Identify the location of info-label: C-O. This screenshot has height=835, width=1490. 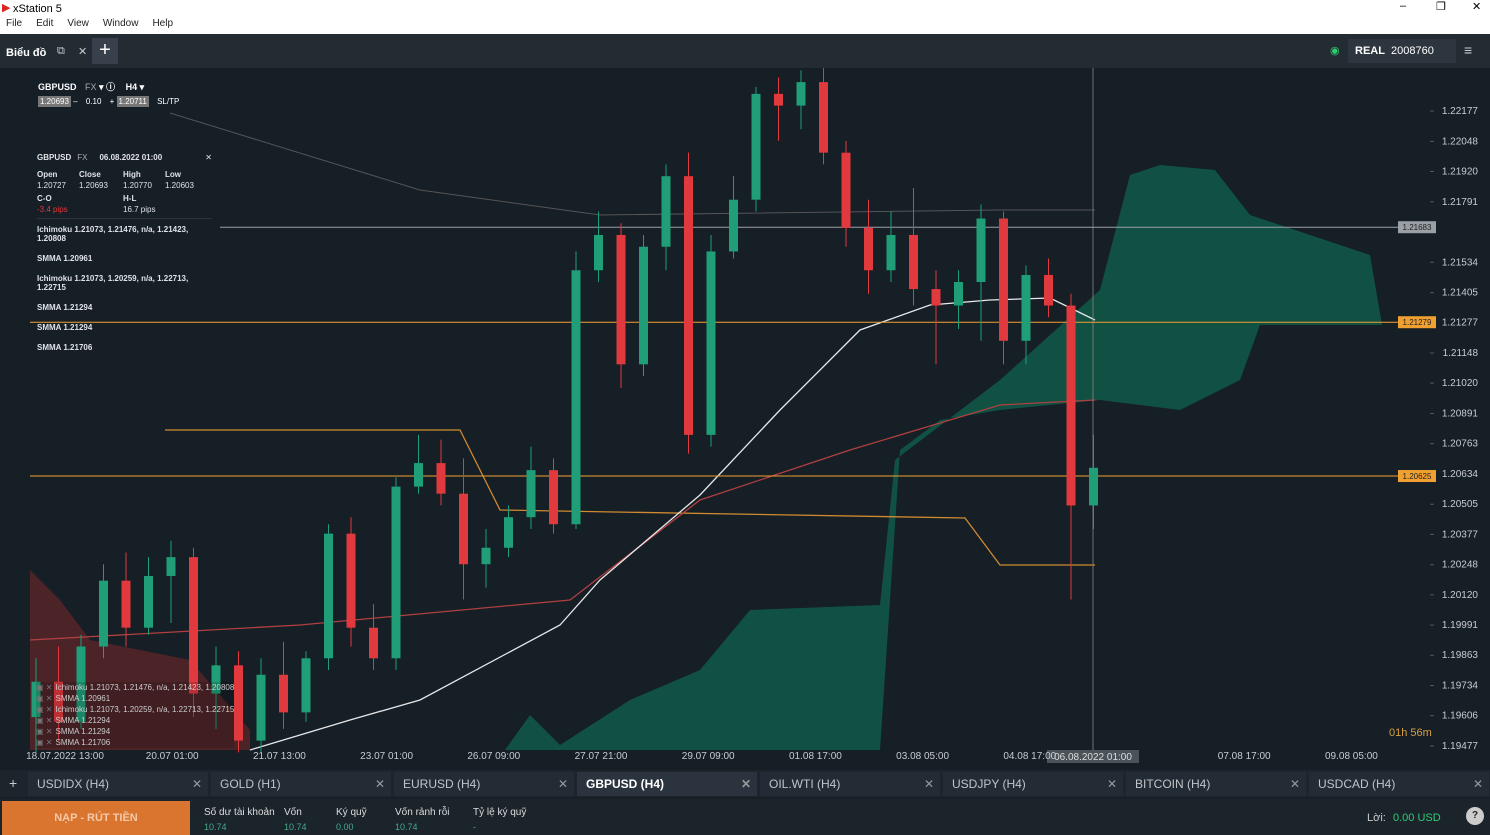
(44, 198).